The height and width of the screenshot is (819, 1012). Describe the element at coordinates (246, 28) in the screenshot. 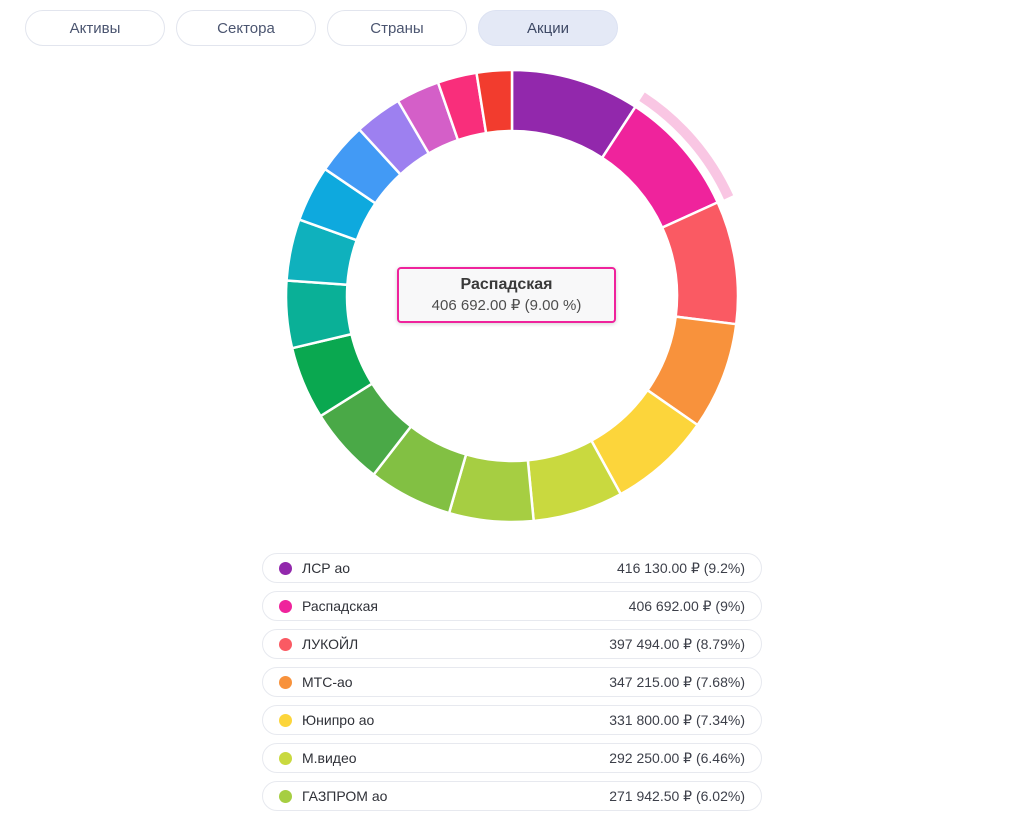

I see `tab-2: Сектора` at that location.